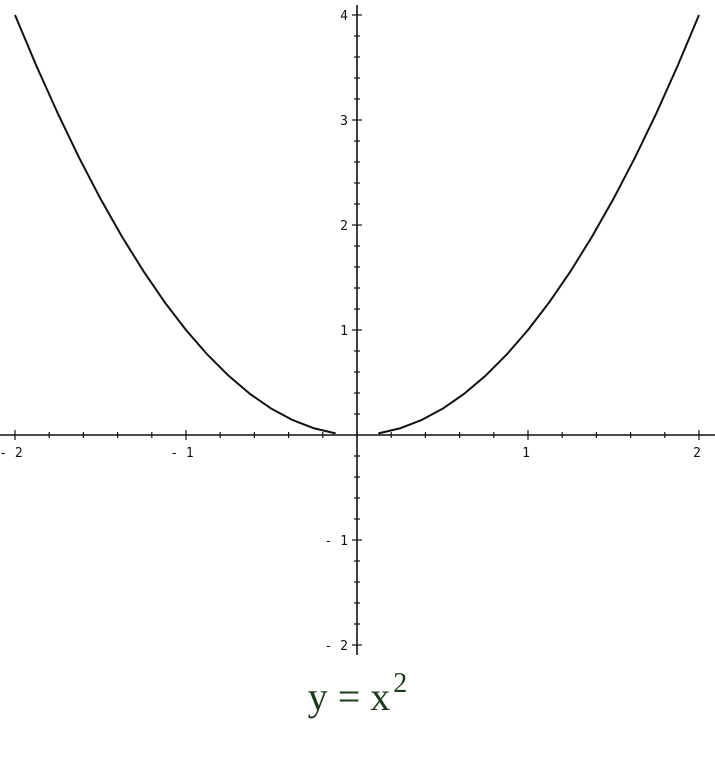  Describe the element at coordinates (697, 453) in the screenshot. I see `x-tick-label: 2` at that location.